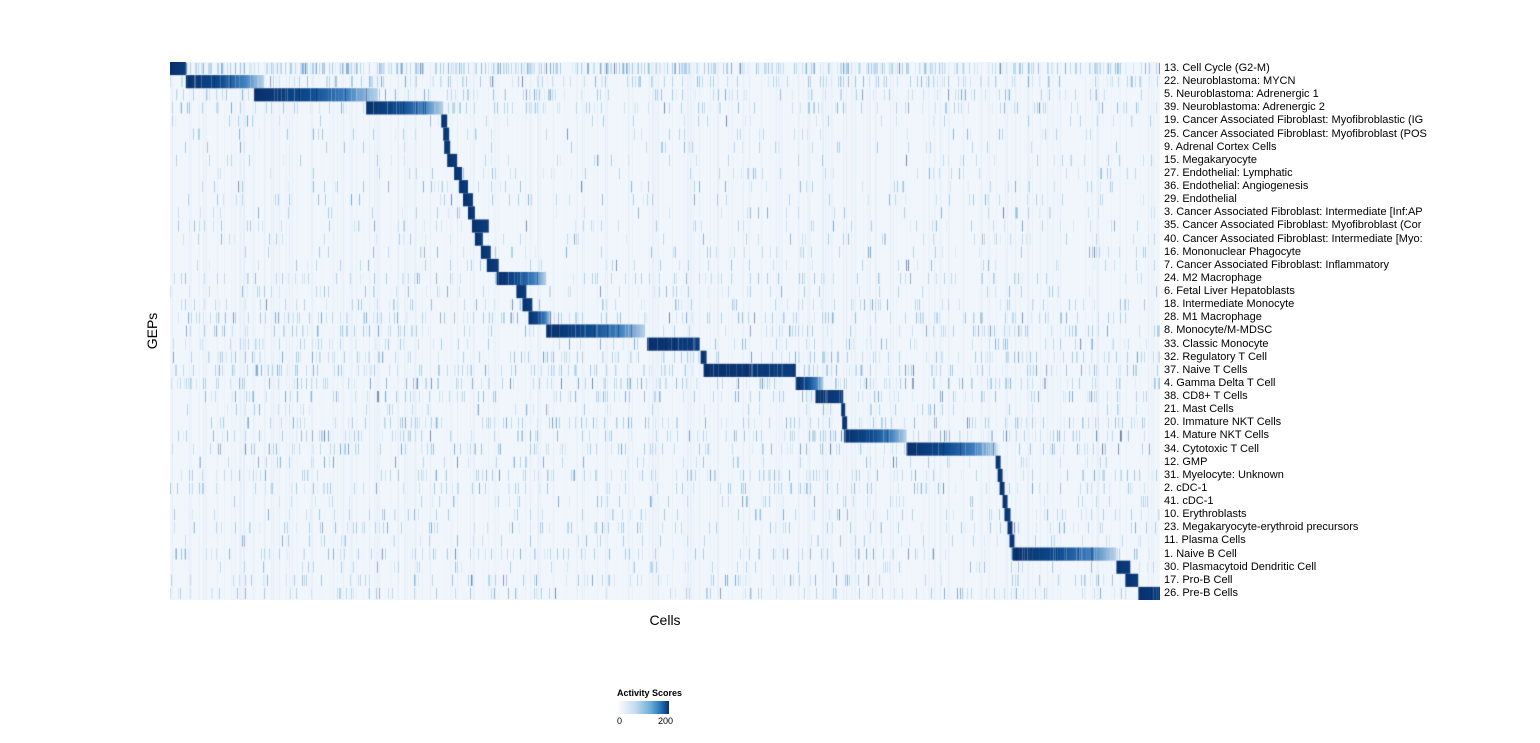  What do you see at coordinates (672, 707) in the screenshot?
I see `activity-scores-legend: Activity Scores 0 200` at bounding box center [672, 707].